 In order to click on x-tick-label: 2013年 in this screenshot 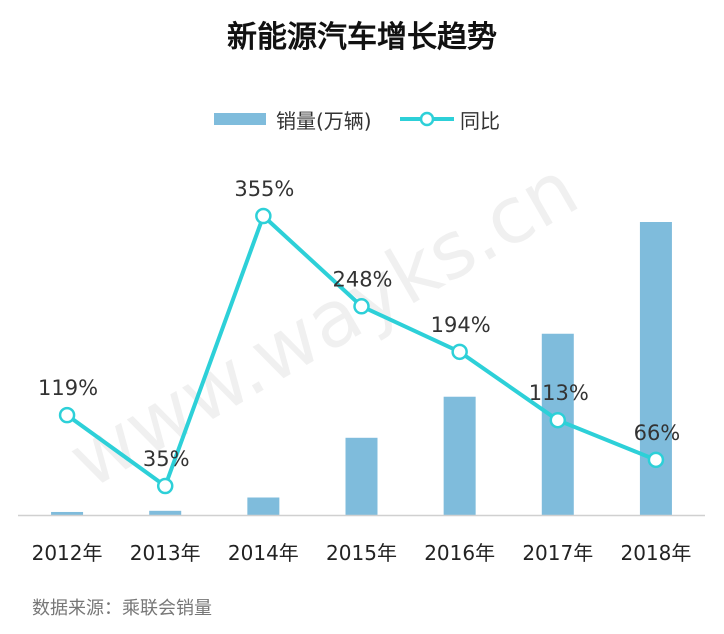, I will do `click(165, 553)`.